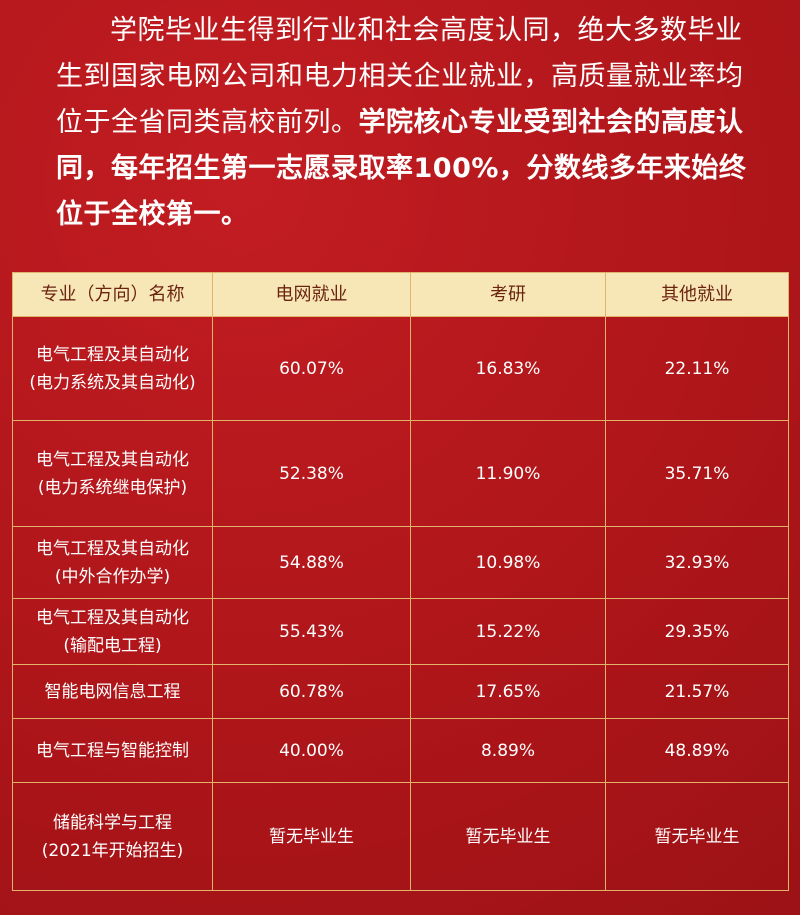 The width and height of the screenshot is (800, 915). Describe the element at coordinates (112, 473) in the screenshot. I see `major-name-cell: 电气工程及其自动化 (电力系统继电保护)` at that location.